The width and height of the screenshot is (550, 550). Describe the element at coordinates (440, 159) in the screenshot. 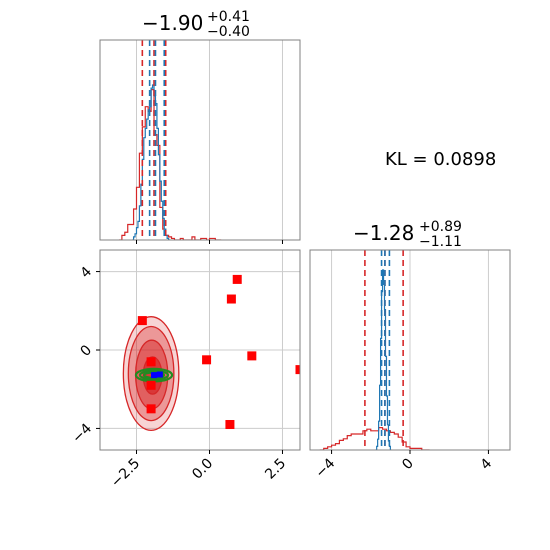

I see `kl-label: KL = 0.0898` at that location.